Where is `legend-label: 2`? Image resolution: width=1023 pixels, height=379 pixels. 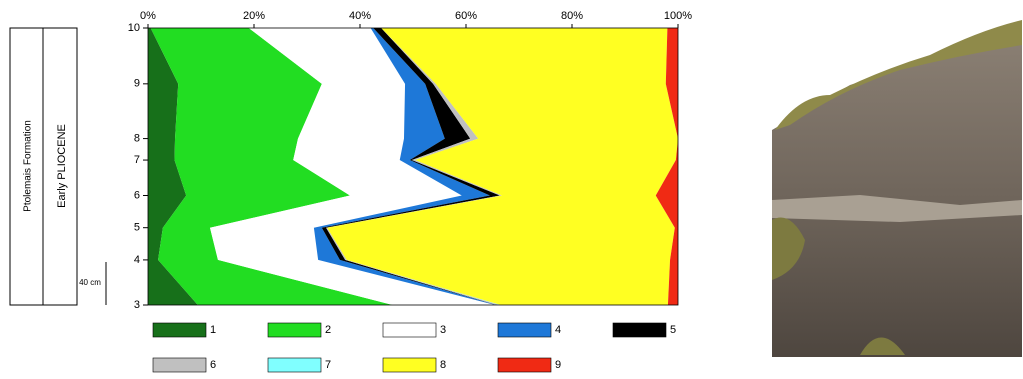 legend-label: 2 is located at coordinates (328, 330).